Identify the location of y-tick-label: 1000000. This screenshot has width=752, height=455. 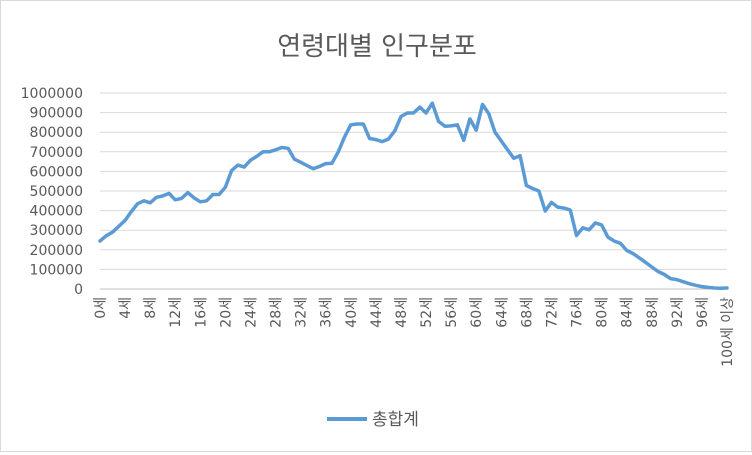
(52, 94).